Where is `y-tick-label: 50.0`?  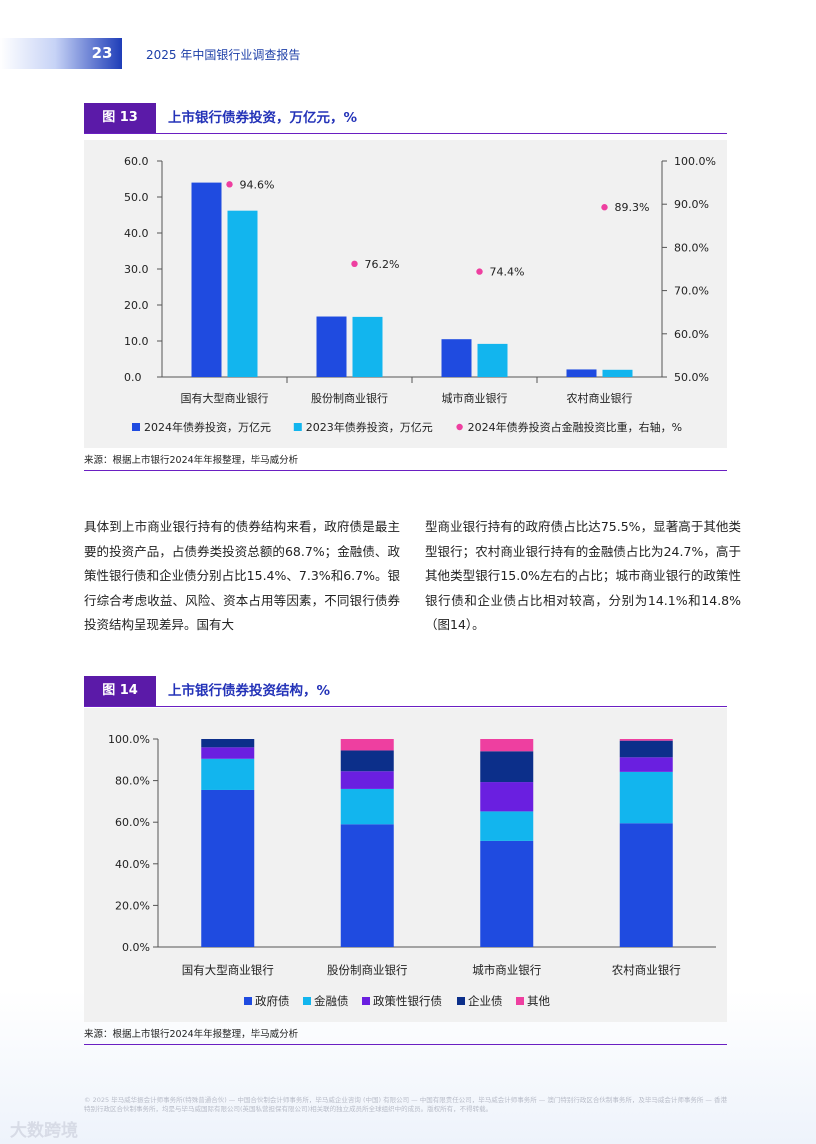
y-tick-label: 50.0 is located at coordinates (136, 197).